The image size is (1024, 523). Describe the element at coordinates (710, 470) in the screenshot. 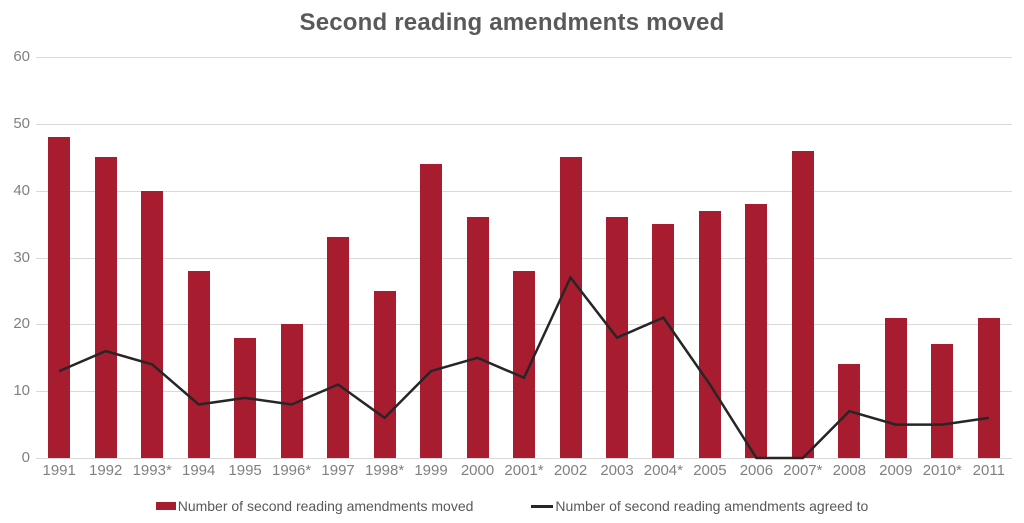

I see `x-axis-label-2005: 2005` at that location.